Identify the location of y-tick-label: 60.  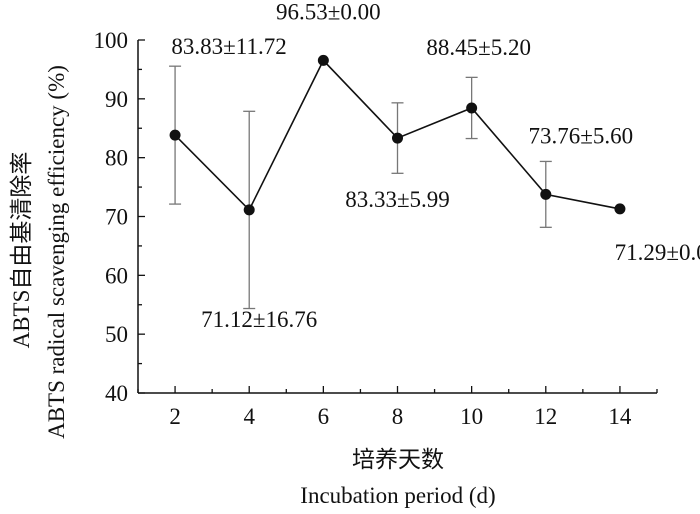
(116, 275).